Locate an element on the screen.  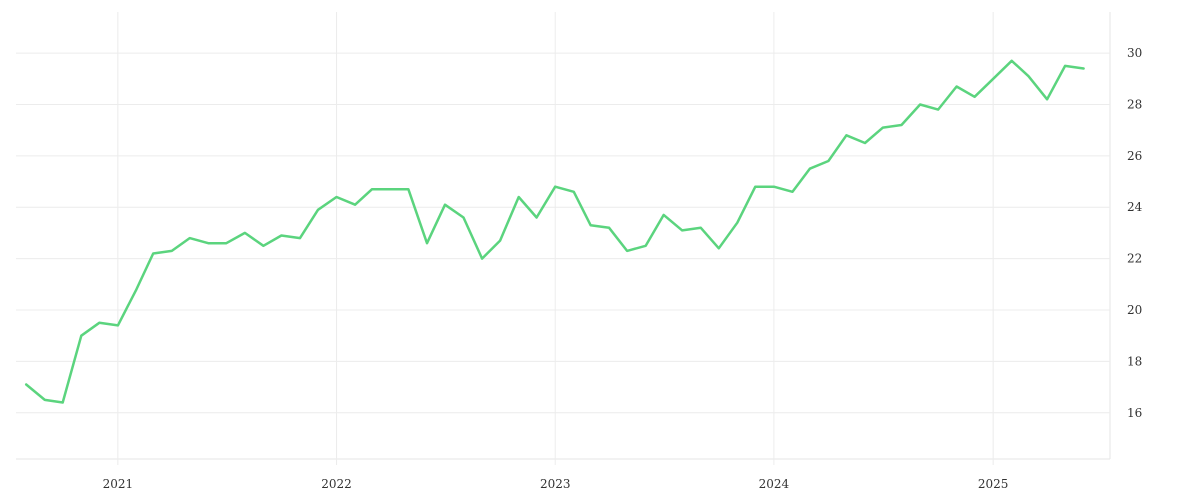
y-tick-label: 24 is located at coordinates (1135, 207).